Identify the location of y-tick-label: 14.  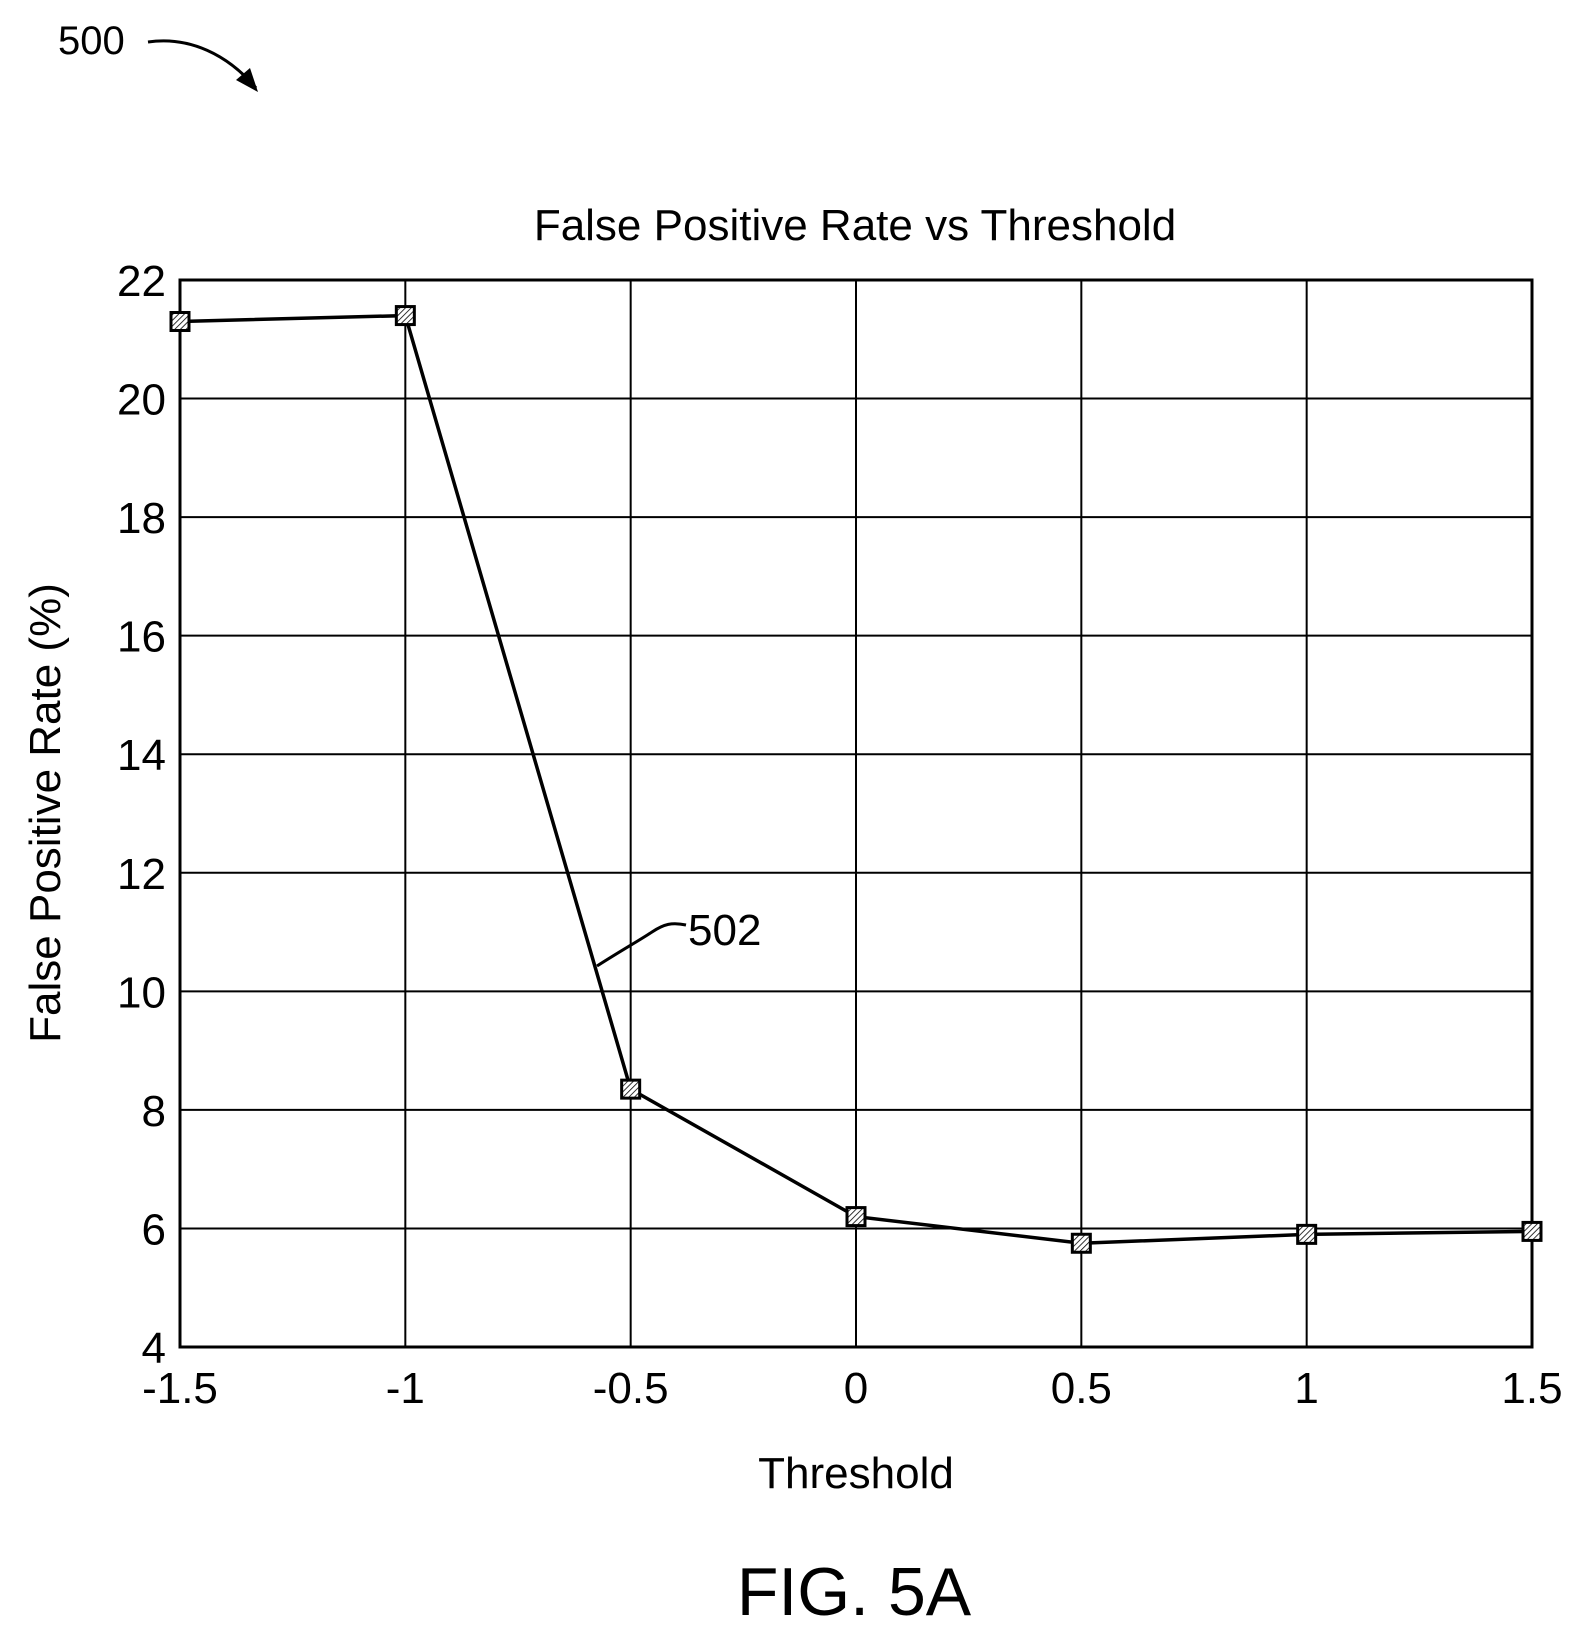
(141, 755).